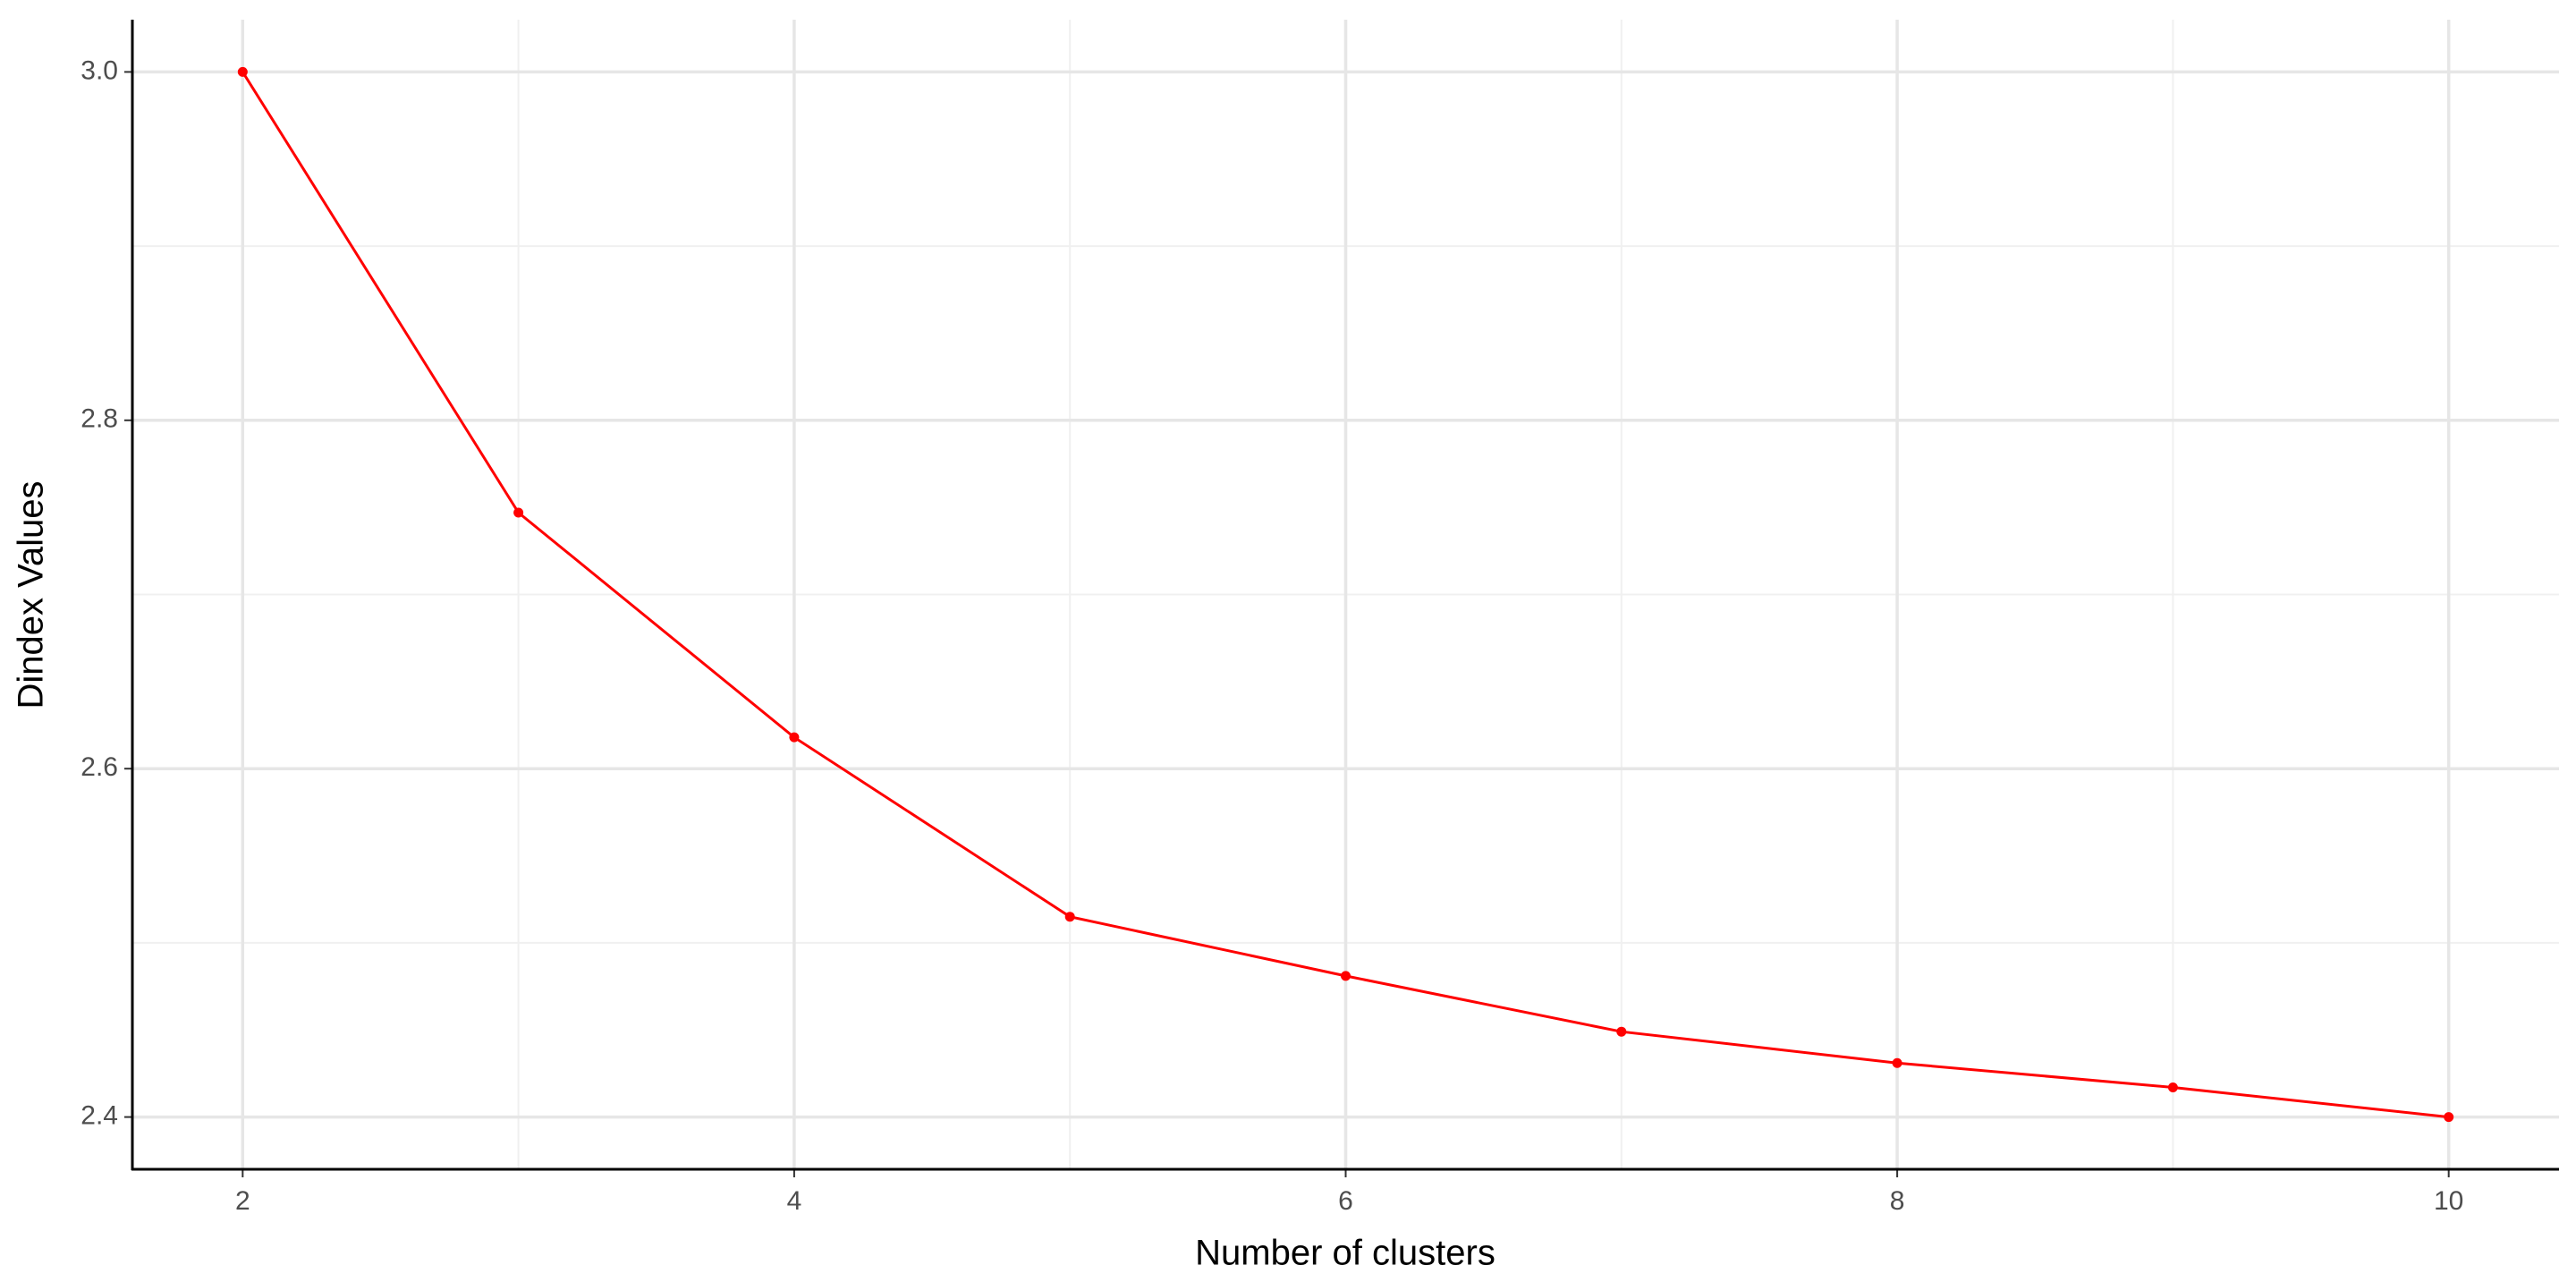 Image resolution: width=2576 pixels, height=1282 pixels. I want to click on y-tick-label: 2.8, so click(99, 419).